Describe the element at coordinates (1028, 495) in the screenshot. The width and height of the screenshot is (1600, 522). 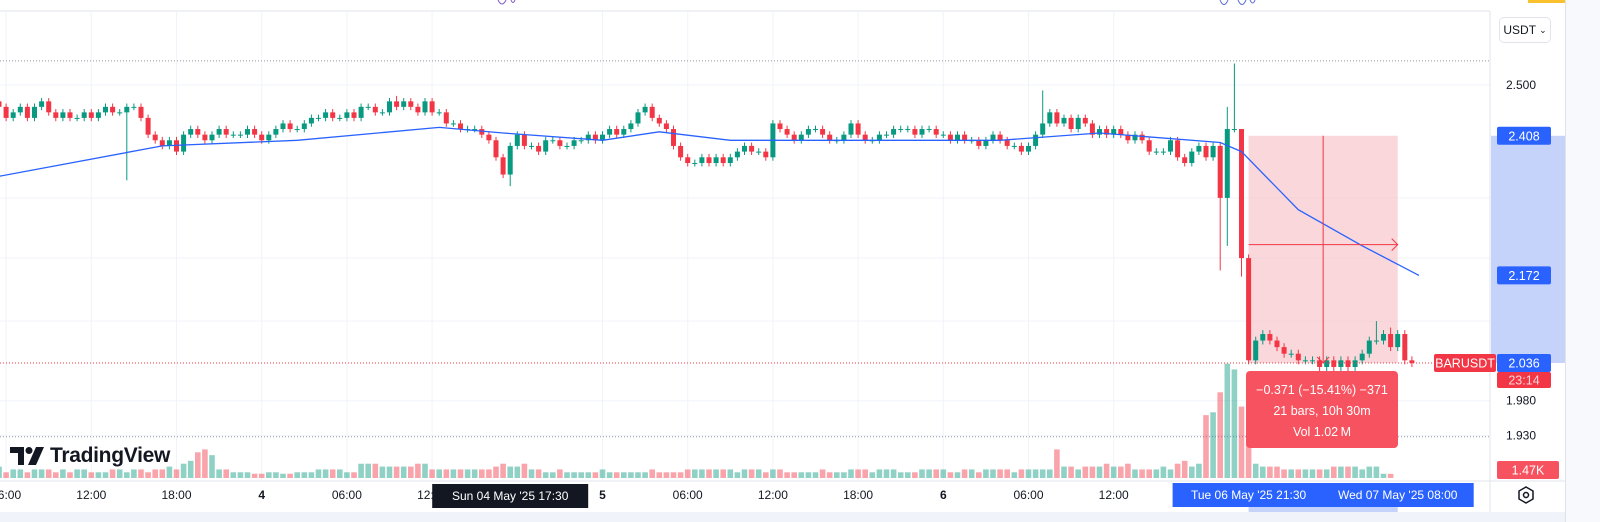
I see `x-tick-label: 06:00` at that location.